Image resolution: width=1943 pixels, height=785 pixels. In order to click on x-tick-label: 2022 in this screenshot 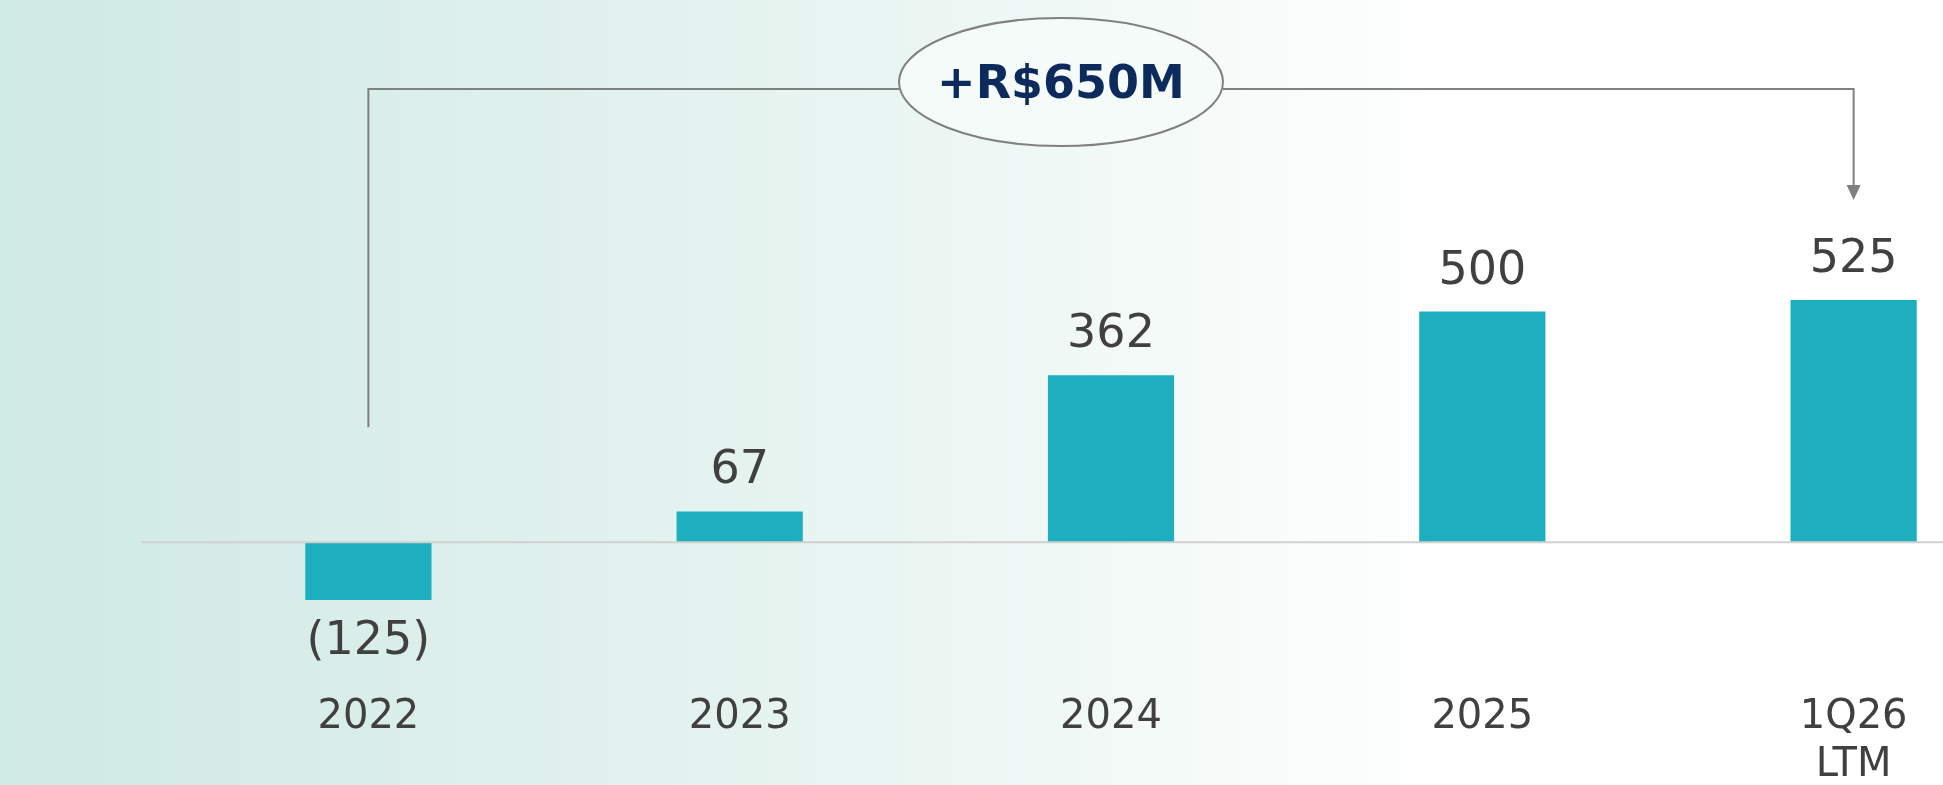, I will do `click(368, 713)`.